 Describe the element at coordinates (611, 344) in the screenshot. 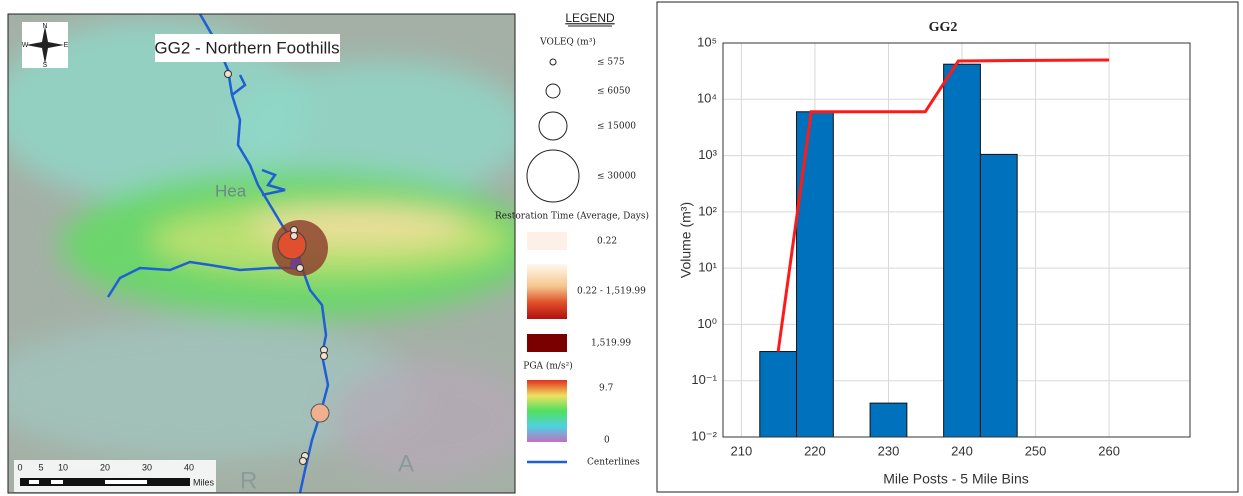

I see `legend-label: 1,519.99` at that location.